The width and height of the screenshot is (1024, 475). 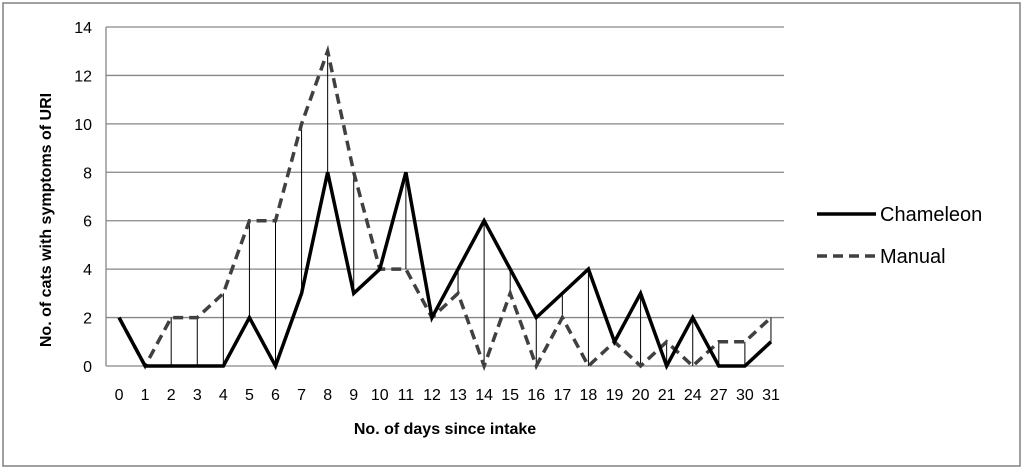 I want to click on y-tick-label: 10, so click(x=83, y=125).